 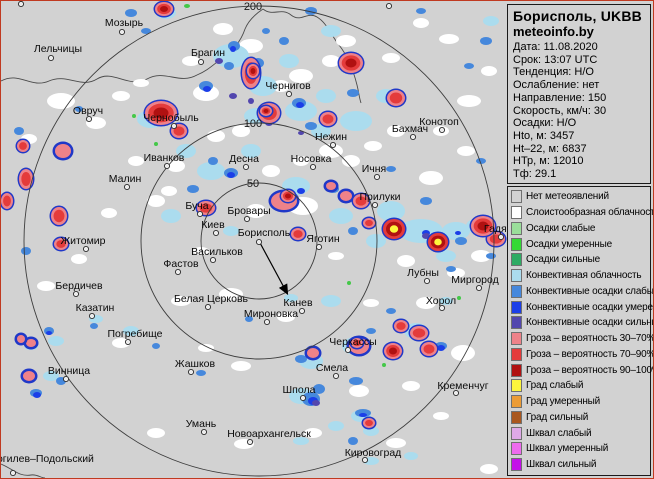 What do you see at coordinates (201, 424) in the screenshot?
I see `city-label: Умань` at bounding box center [201, 424].